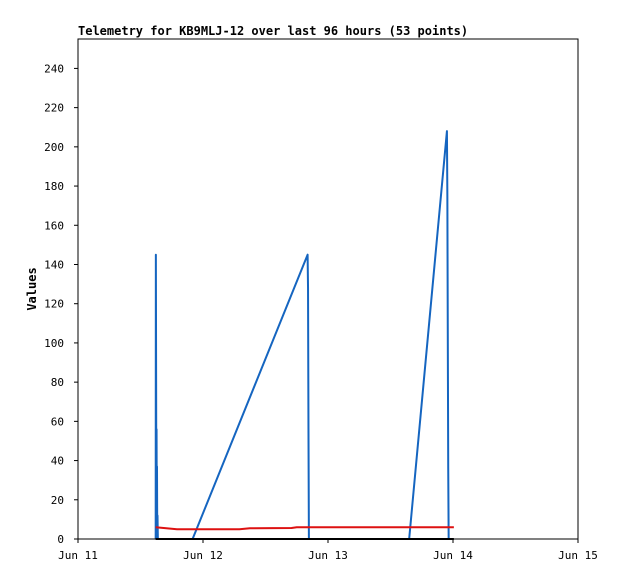 This screenshot has height=579, width=618. I want to click on y-tick-label: 60, so click(57, 421).